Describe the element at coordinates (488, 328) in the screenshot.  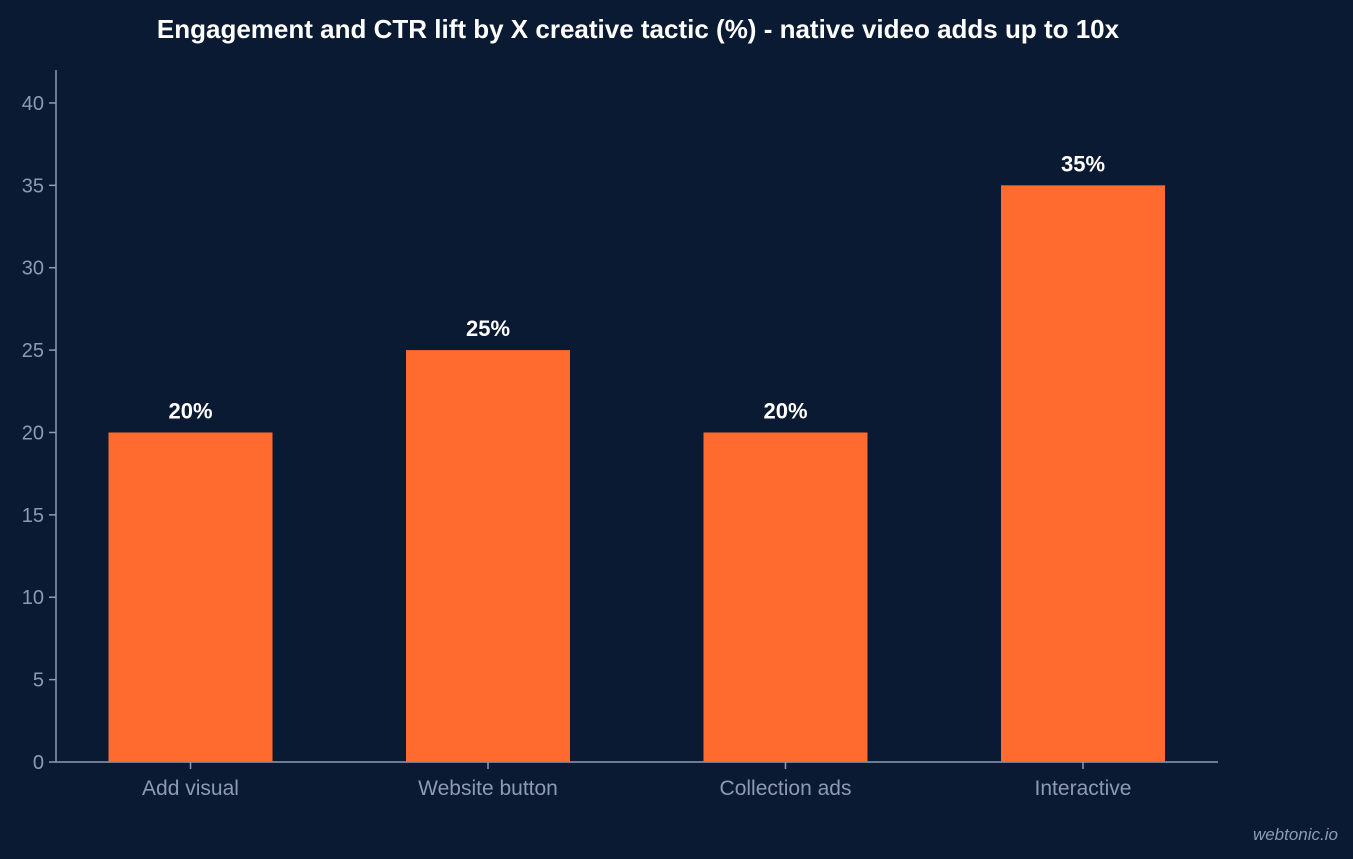
I see `data-label: 25%` at that location.